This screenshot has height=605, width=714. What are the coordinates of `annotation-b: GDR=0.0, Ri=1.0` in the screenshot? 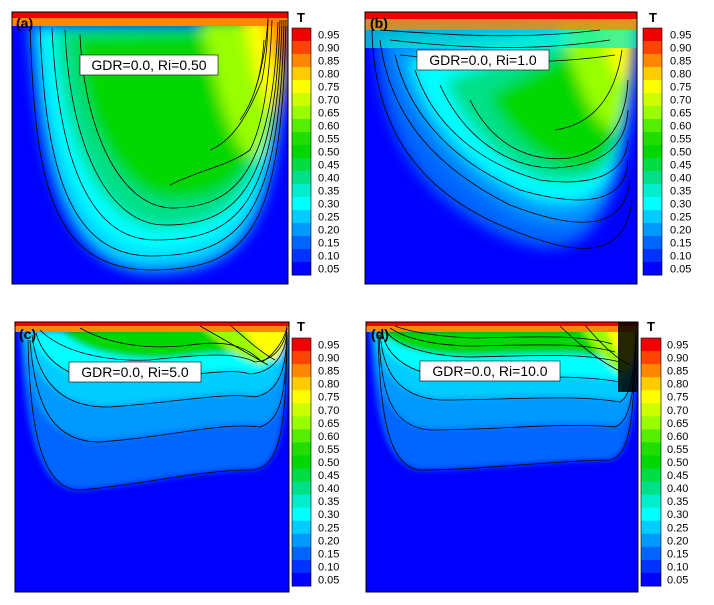 It's located at (483, 60).